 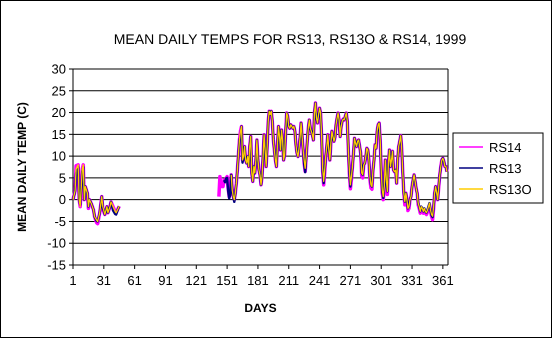 What do you see at coordinates (59, 112) in the screenshot?
I see `y-tick-label: 20` at bounding box center [59, 112].